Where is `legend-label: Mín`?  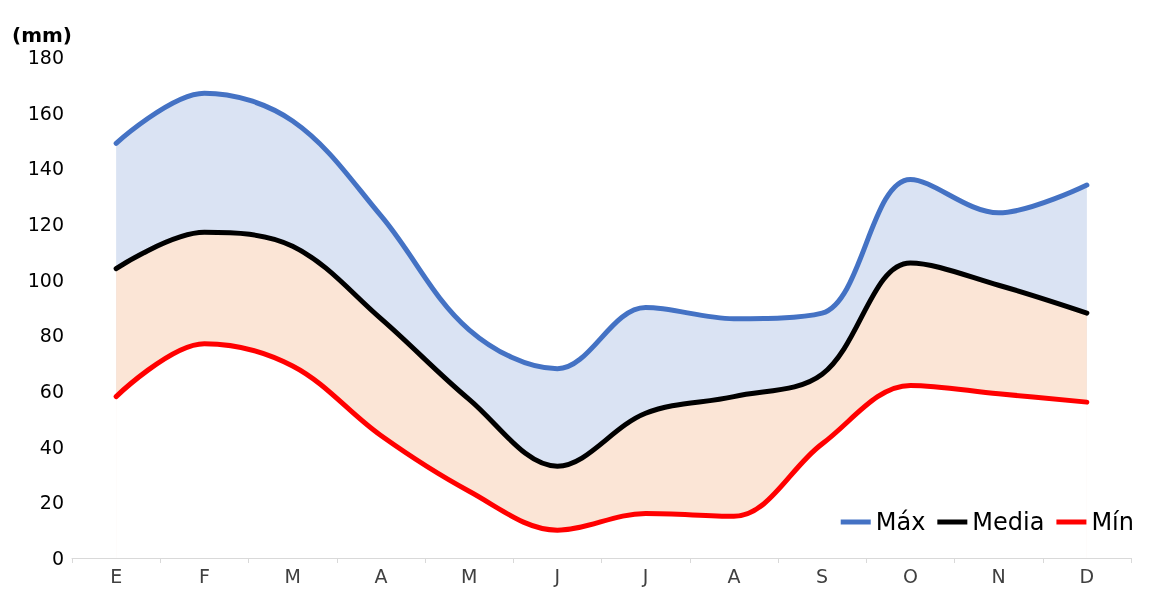
legend-label: Mín is located at coordinates (1113, 522).